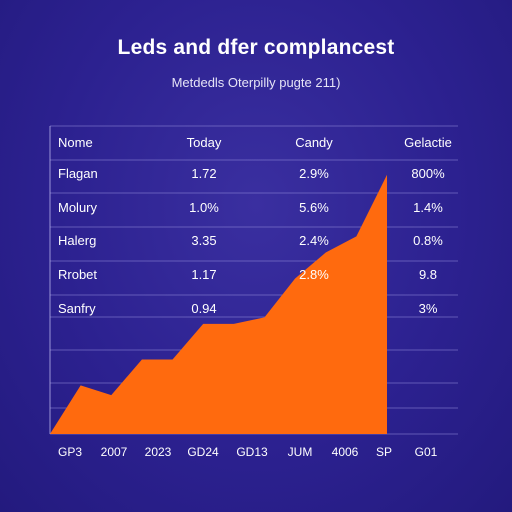 This screenshot has height=512, width=512. Describe the element at coordinates (77, 308) in the screenshot. I see `table-cell: Sanfry` at that location.